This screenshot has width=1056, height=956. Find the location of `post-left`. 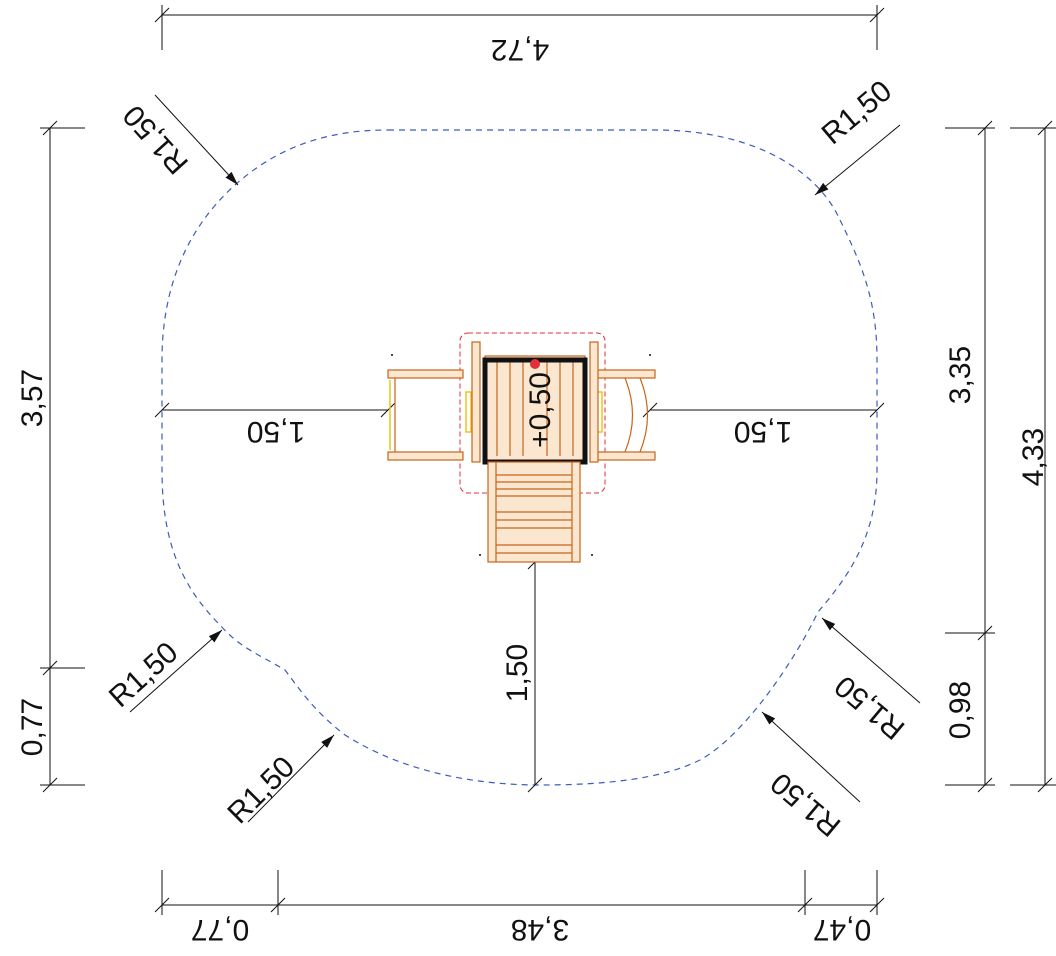

post-left is located at coordinates (476, 402).